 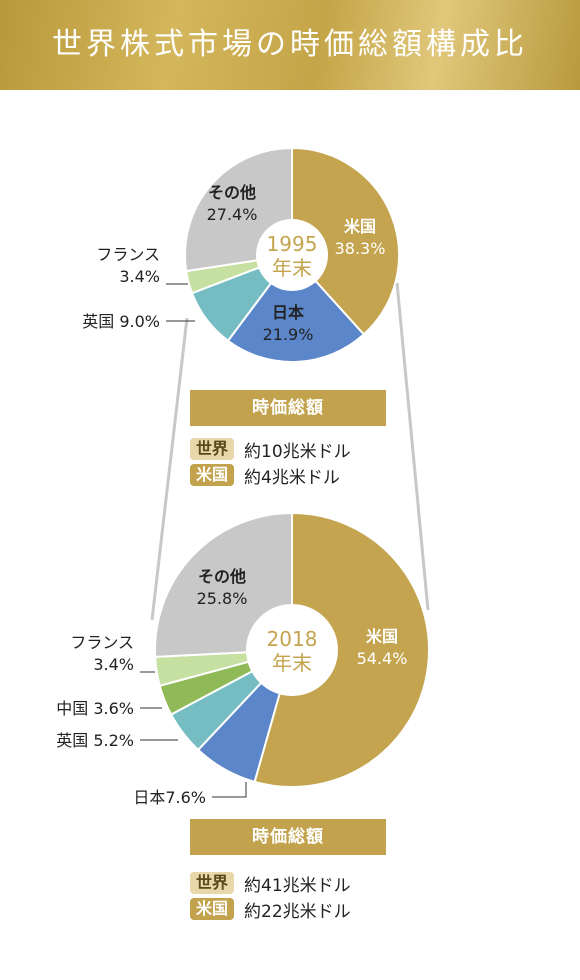 What do you see at coordinates (169, 797) in the screenshot?
I see `slice-label-japan: 日本7.6%` at bounding box center [169, 797].